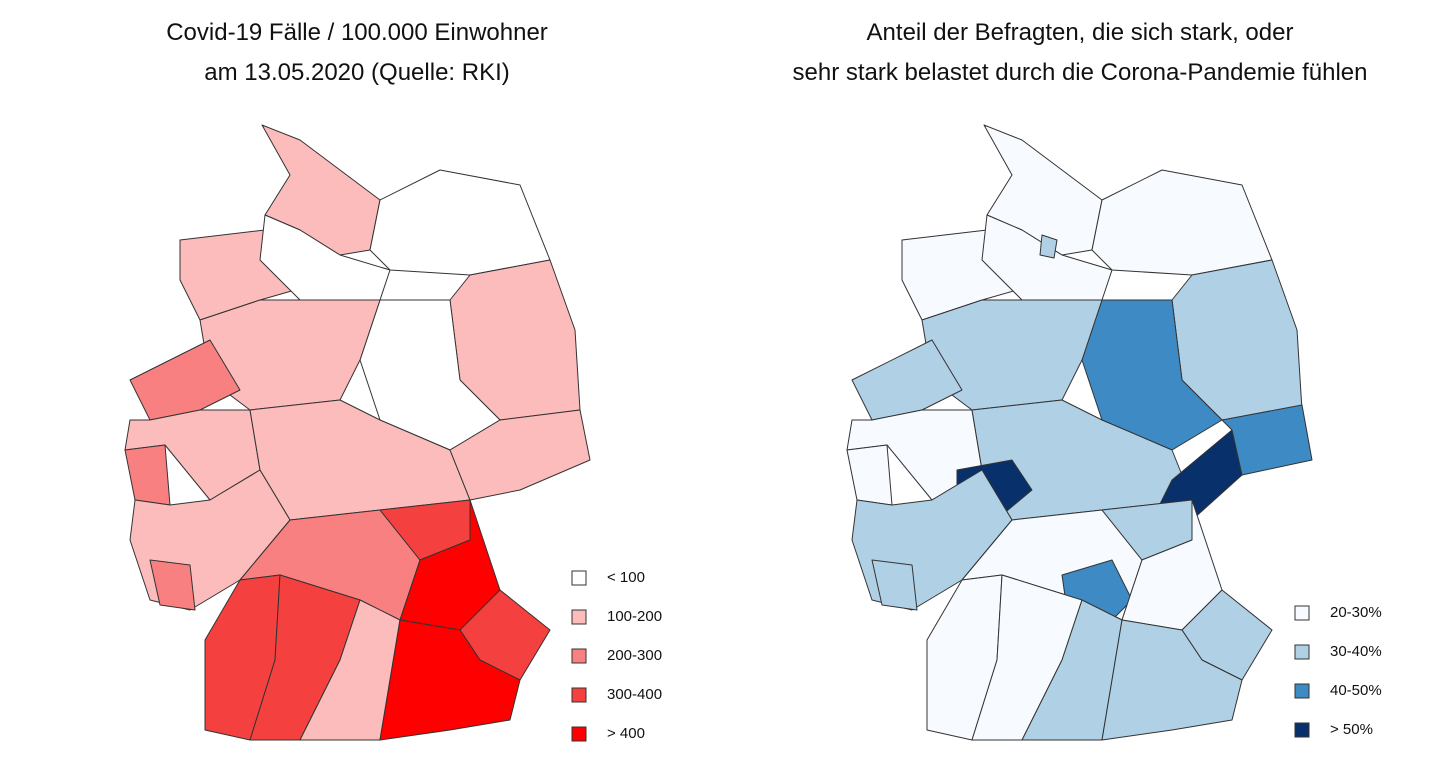 This screenshot has height=775, width=1440. Describe the element at coordinates (1356, 690) in the screenshot. I see `legend-label: 40-50%` at that location.